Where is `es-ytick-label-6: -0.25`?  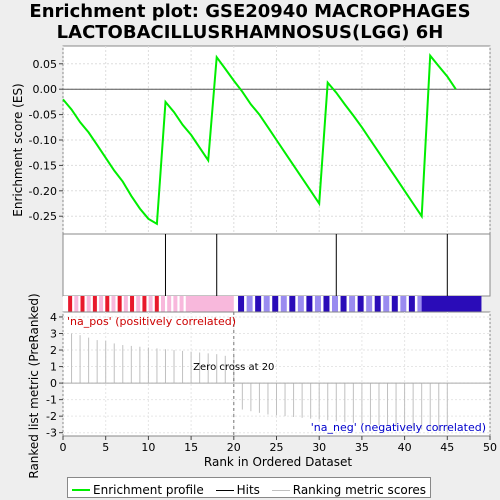
es-ytick-label-6: -0.25 is located at coordinates (43, 216).